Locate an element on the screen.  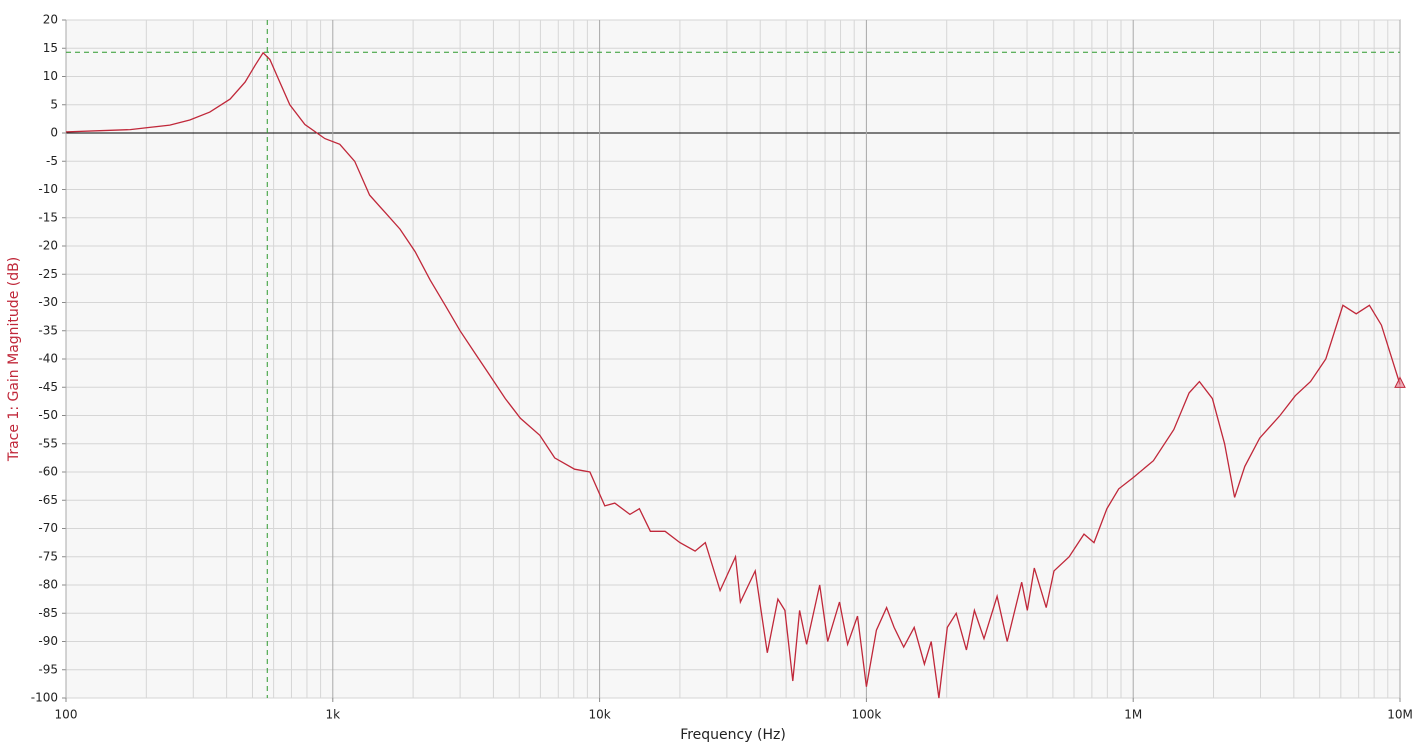
y-tick-label: -30 is located at coordinates (48, 302).